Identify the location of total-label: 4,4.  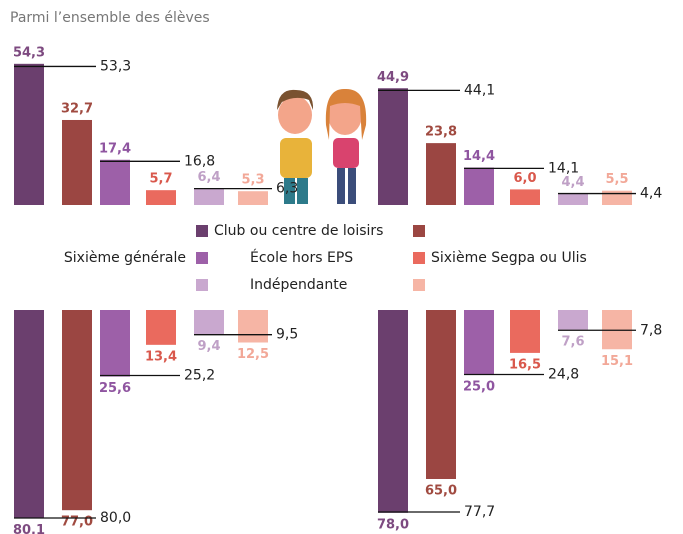
(651, 194).